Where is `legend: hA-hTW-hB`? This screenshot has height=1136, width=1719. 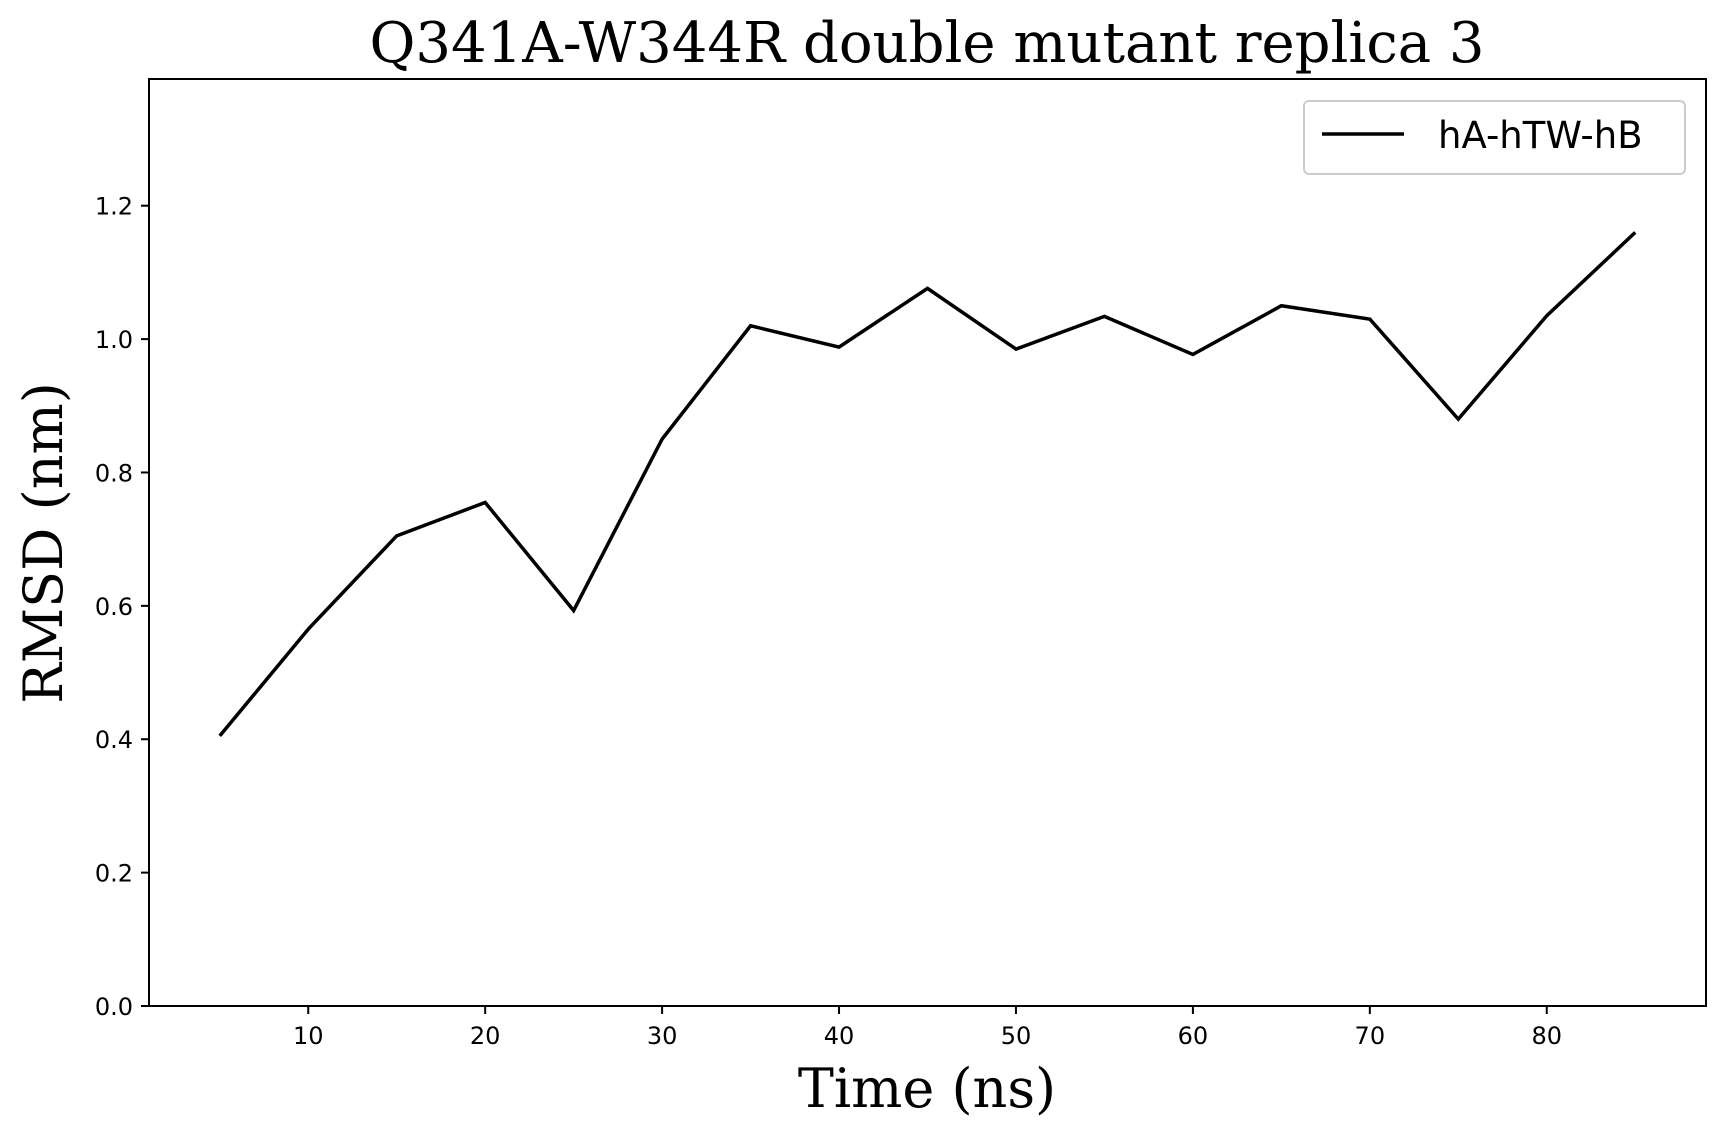
legend: hA-hTW-hB is located at coordinates (1494, 137).